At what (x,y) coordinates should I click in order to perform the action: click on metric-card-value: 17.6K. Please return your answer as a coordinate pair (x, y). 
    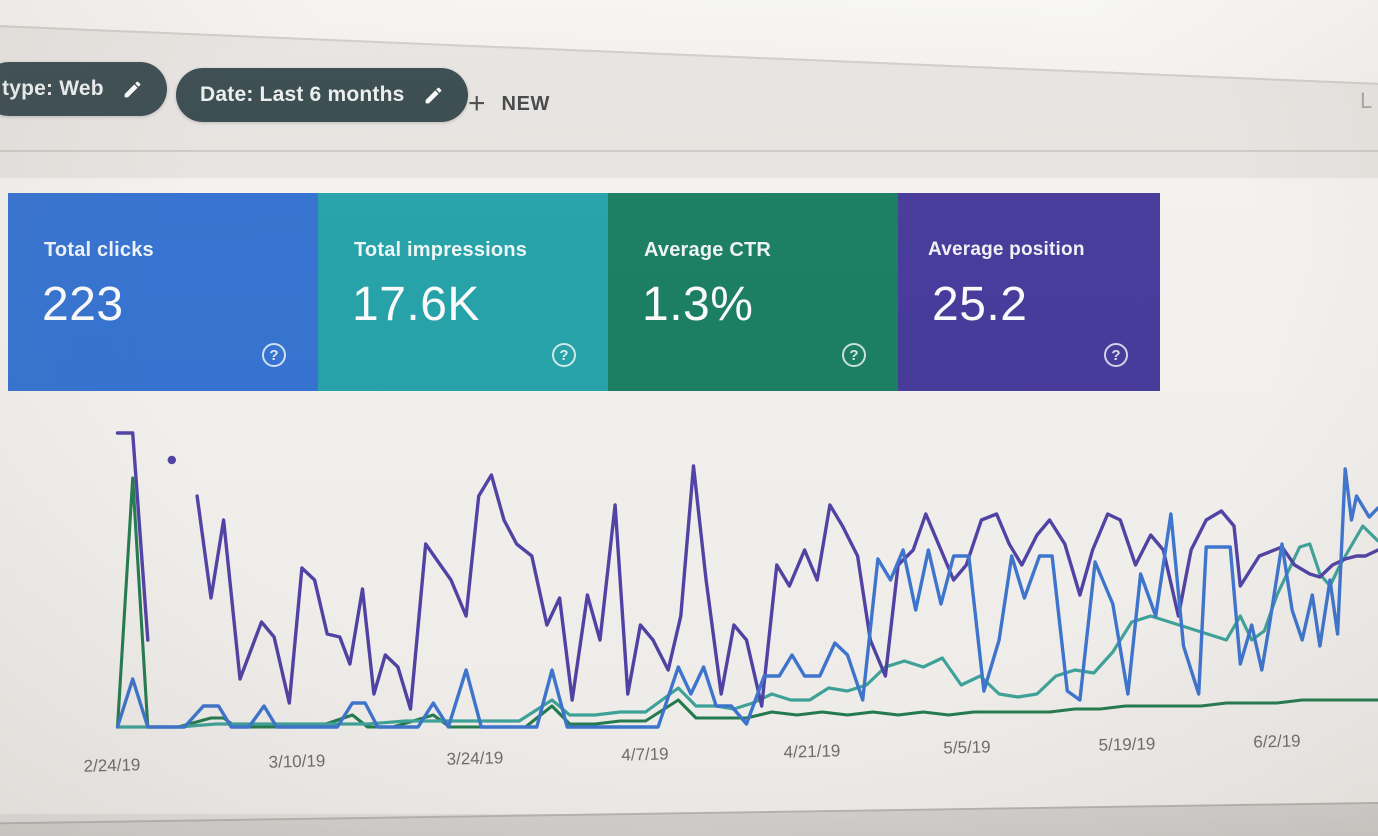
    Looking at the image, I should click on (416, 304).